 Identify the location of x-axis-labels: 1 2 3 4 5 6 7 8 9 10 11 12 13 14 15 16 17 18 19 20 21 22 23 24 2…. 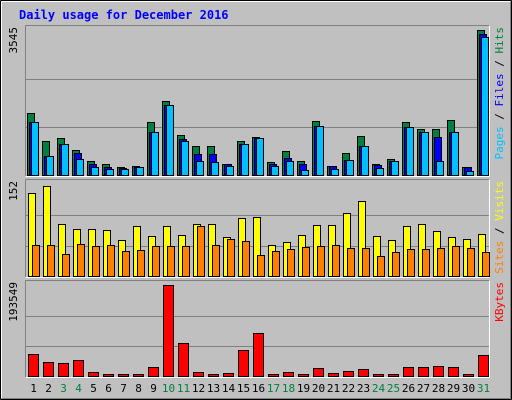
(260, 388).